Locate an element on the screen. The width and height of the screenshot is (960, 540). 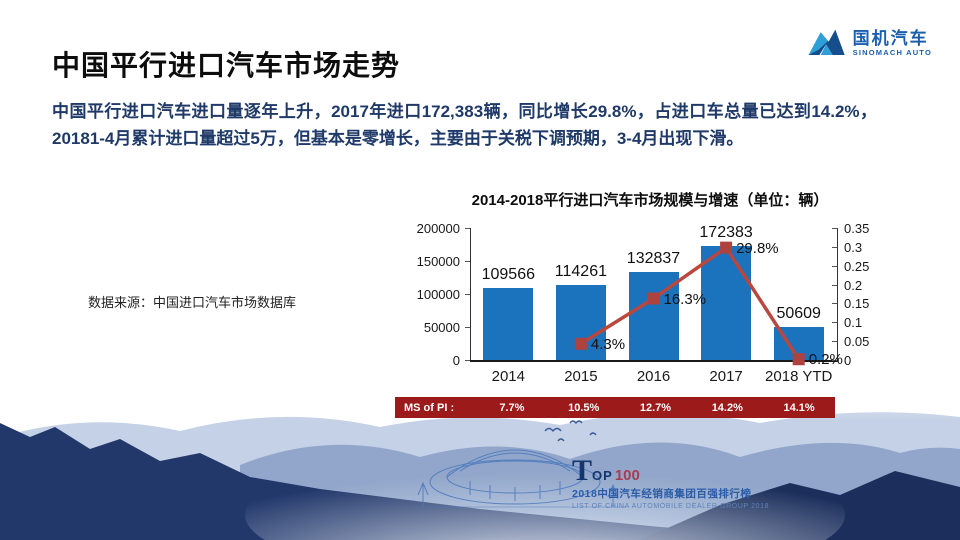
y-axis-right-label: 0.25 is located at coordinates (857, 266).